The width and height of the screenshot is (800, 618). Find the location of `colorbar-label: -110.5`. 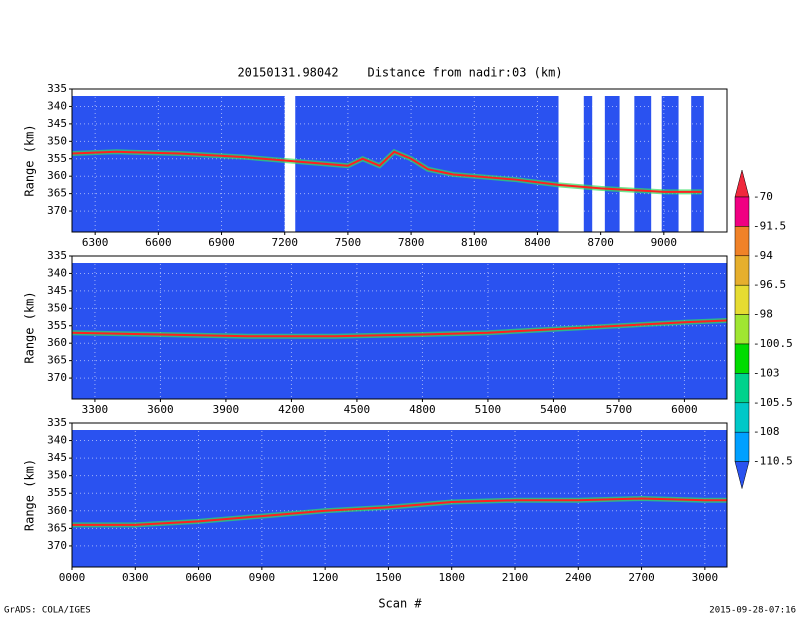

colorbar-label: -110.5 is located at coordinates (773, 461).